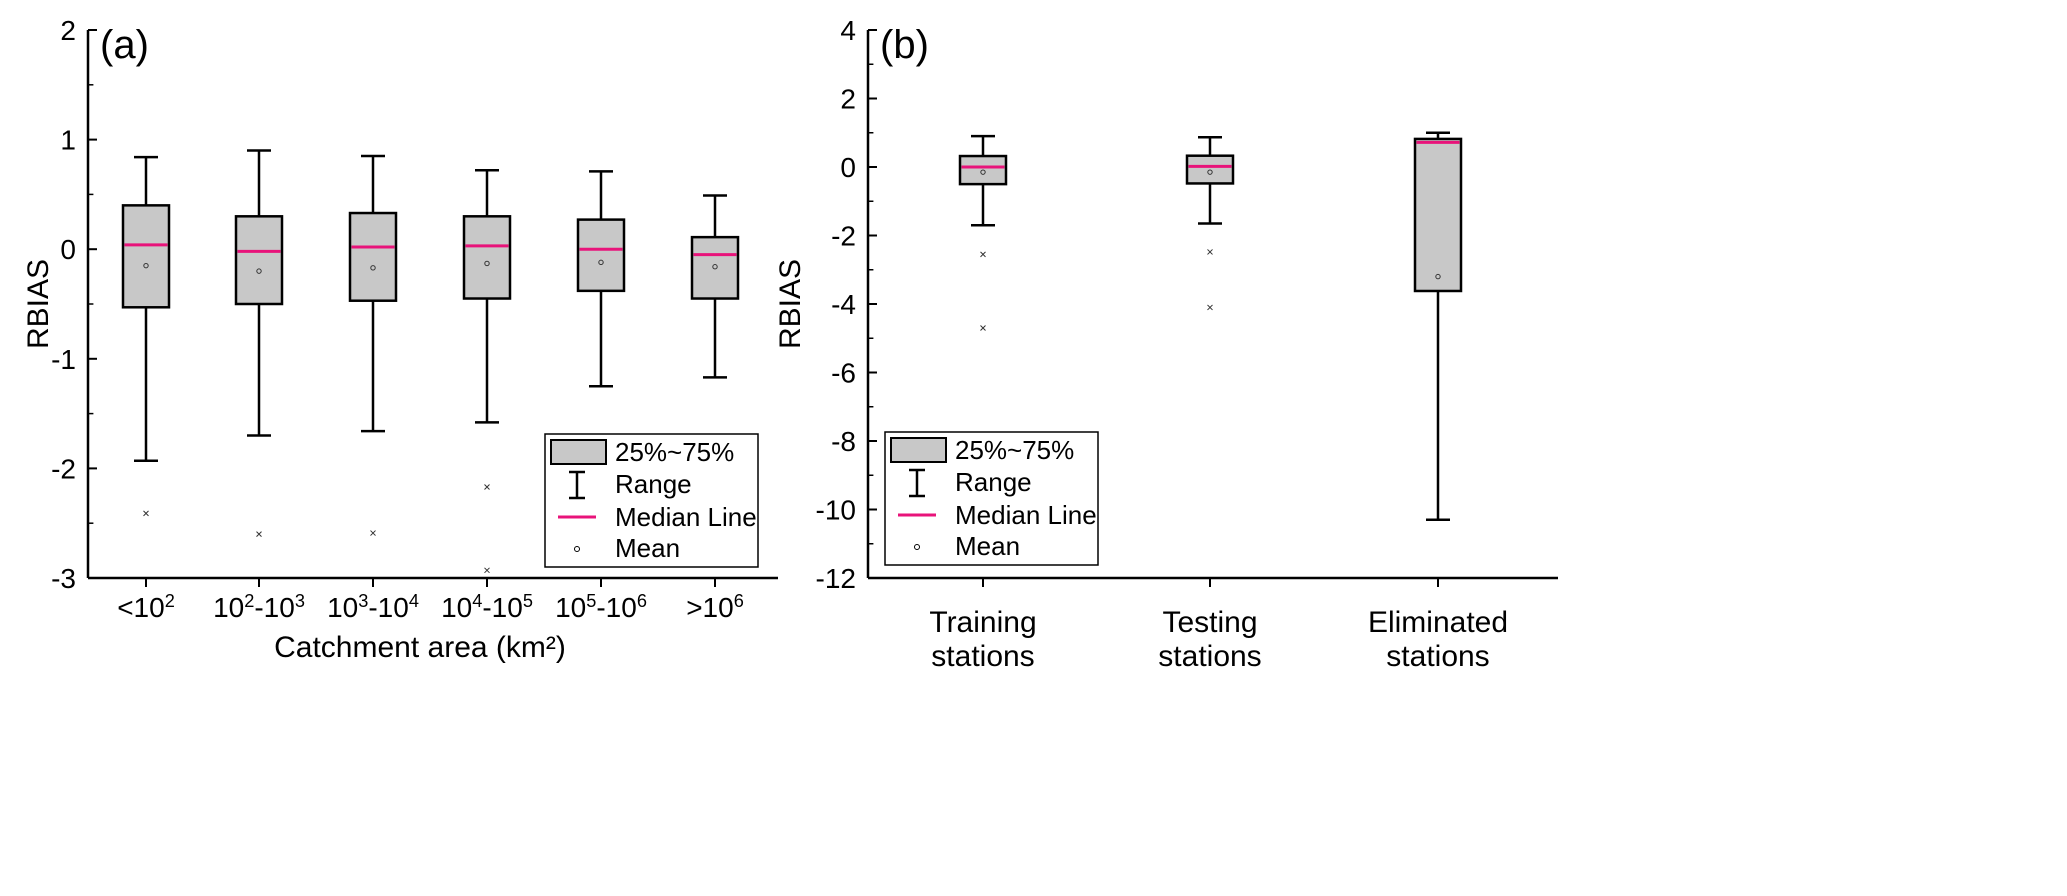 This screenshot has height=896, width=2067. What do you see at coordinates (63, 359) in the screenshot?
I see `y-tick-label: -1` at bounding box center [63, 359].